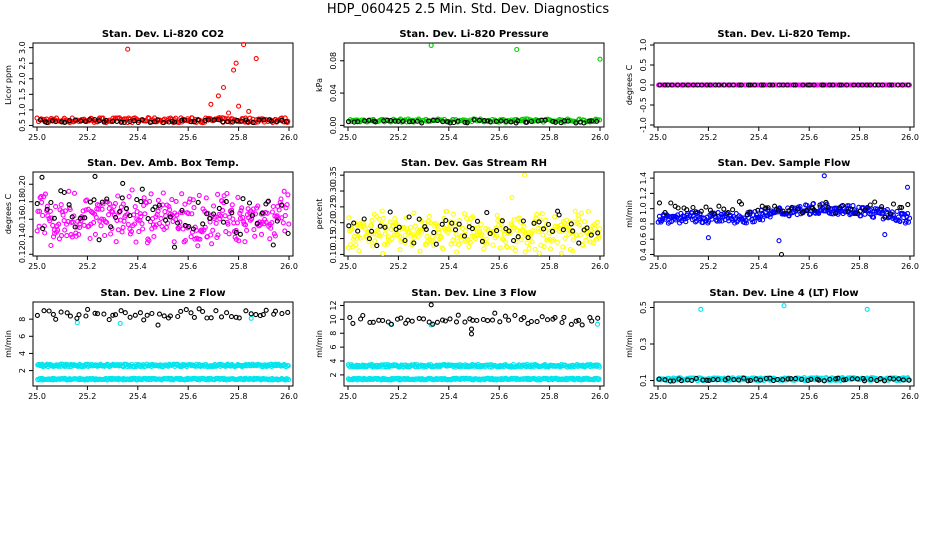 The width and height of the screenshot is (936, 540). Describe the element at coordinates (22, 319) in the screenshot. I see `y-tick-label: 8` at that location.